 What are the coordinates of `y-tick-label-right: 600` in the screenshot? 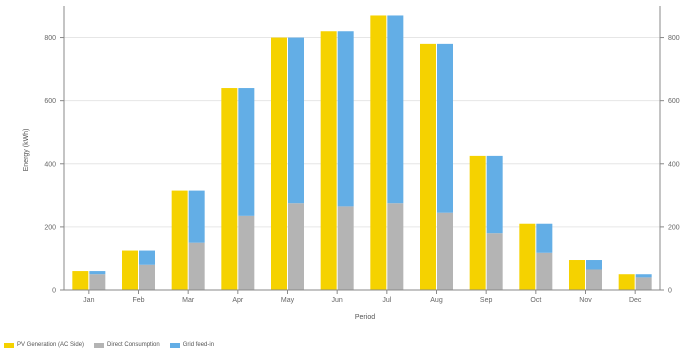 It's located at (674, 101).